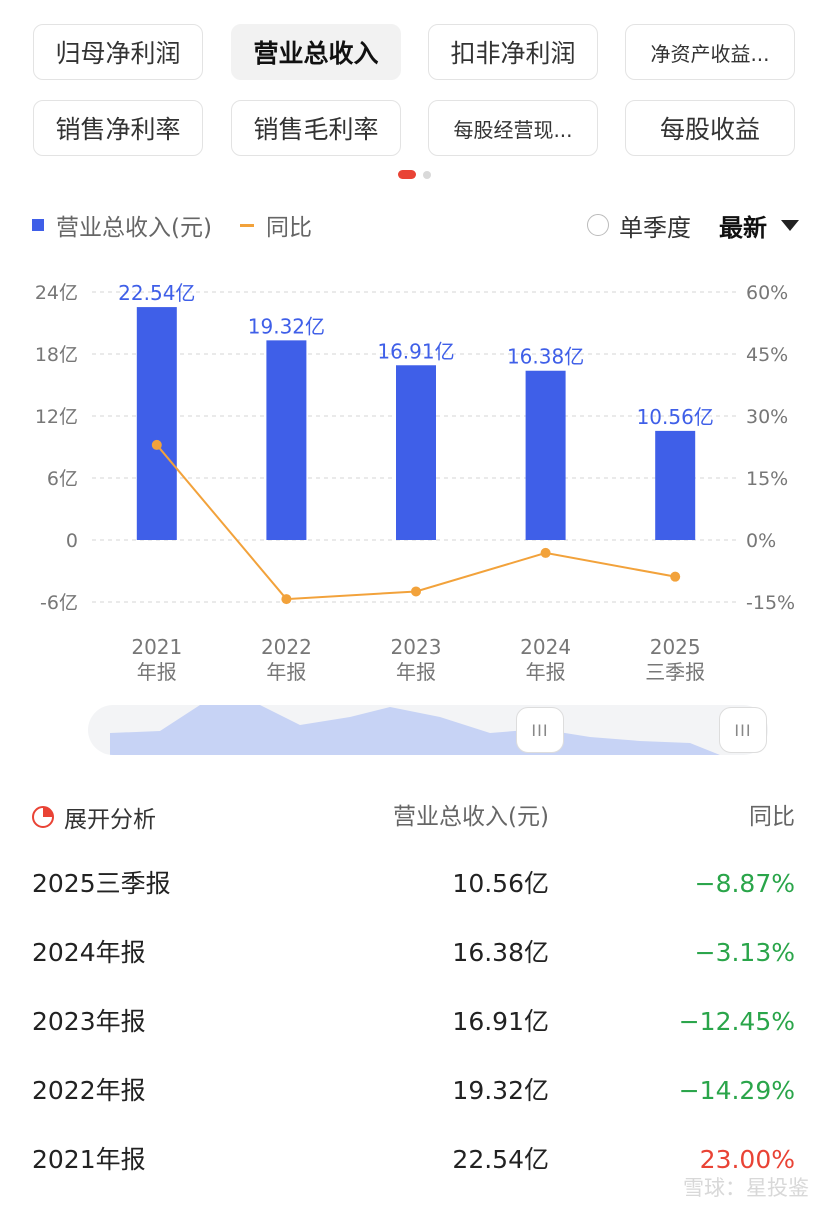 The height and width of the screenshot is (1215, 831). Describe the element at coordinates (746, 1188) in the screenshot. I see `watermark: 雪球：星投鉴` at that location.